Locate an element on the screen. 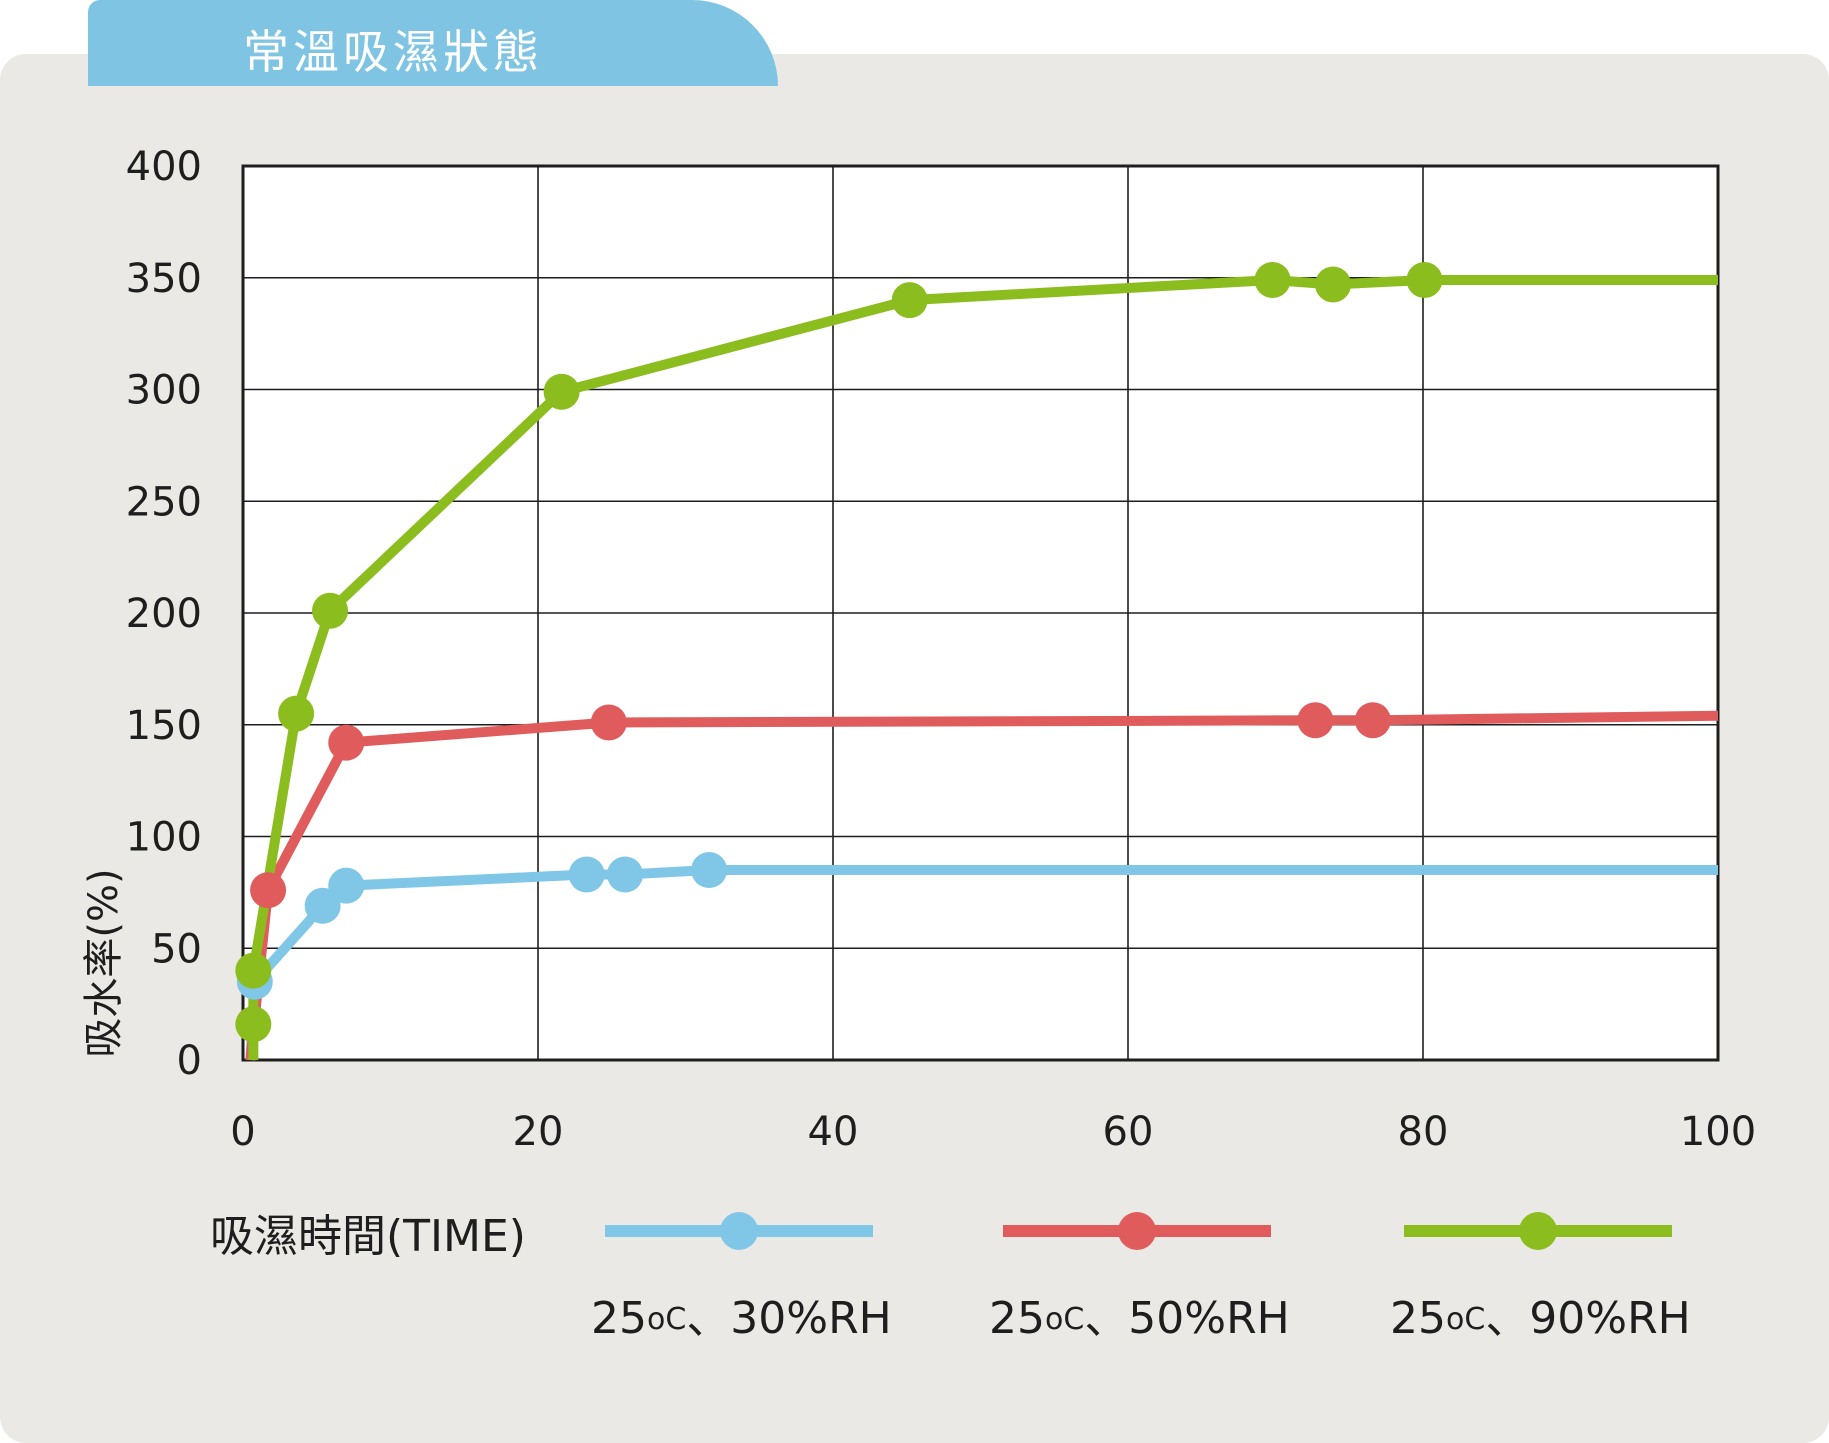 This screenshot has width=1829, height=1443. x-tick-label: 80 is located at coordinates (1423, 1132).